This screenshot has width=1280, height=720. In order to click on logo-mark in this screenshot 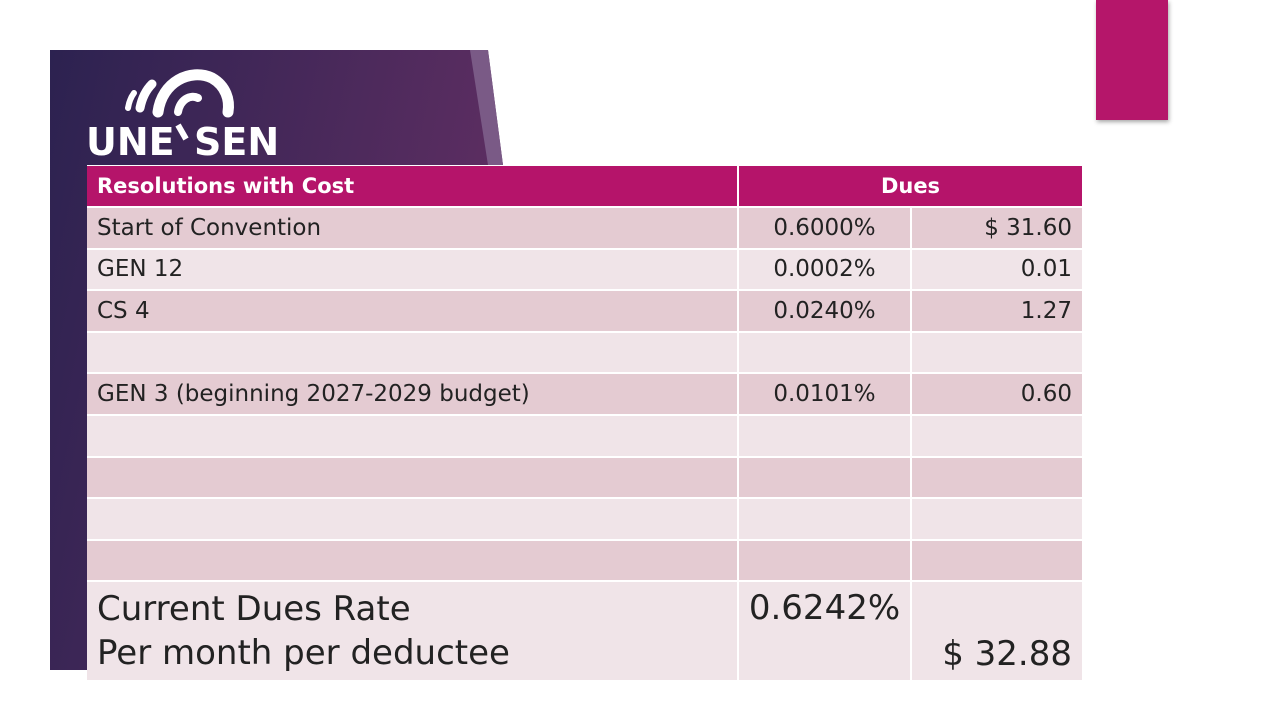, I will do `click(182, 132)`.